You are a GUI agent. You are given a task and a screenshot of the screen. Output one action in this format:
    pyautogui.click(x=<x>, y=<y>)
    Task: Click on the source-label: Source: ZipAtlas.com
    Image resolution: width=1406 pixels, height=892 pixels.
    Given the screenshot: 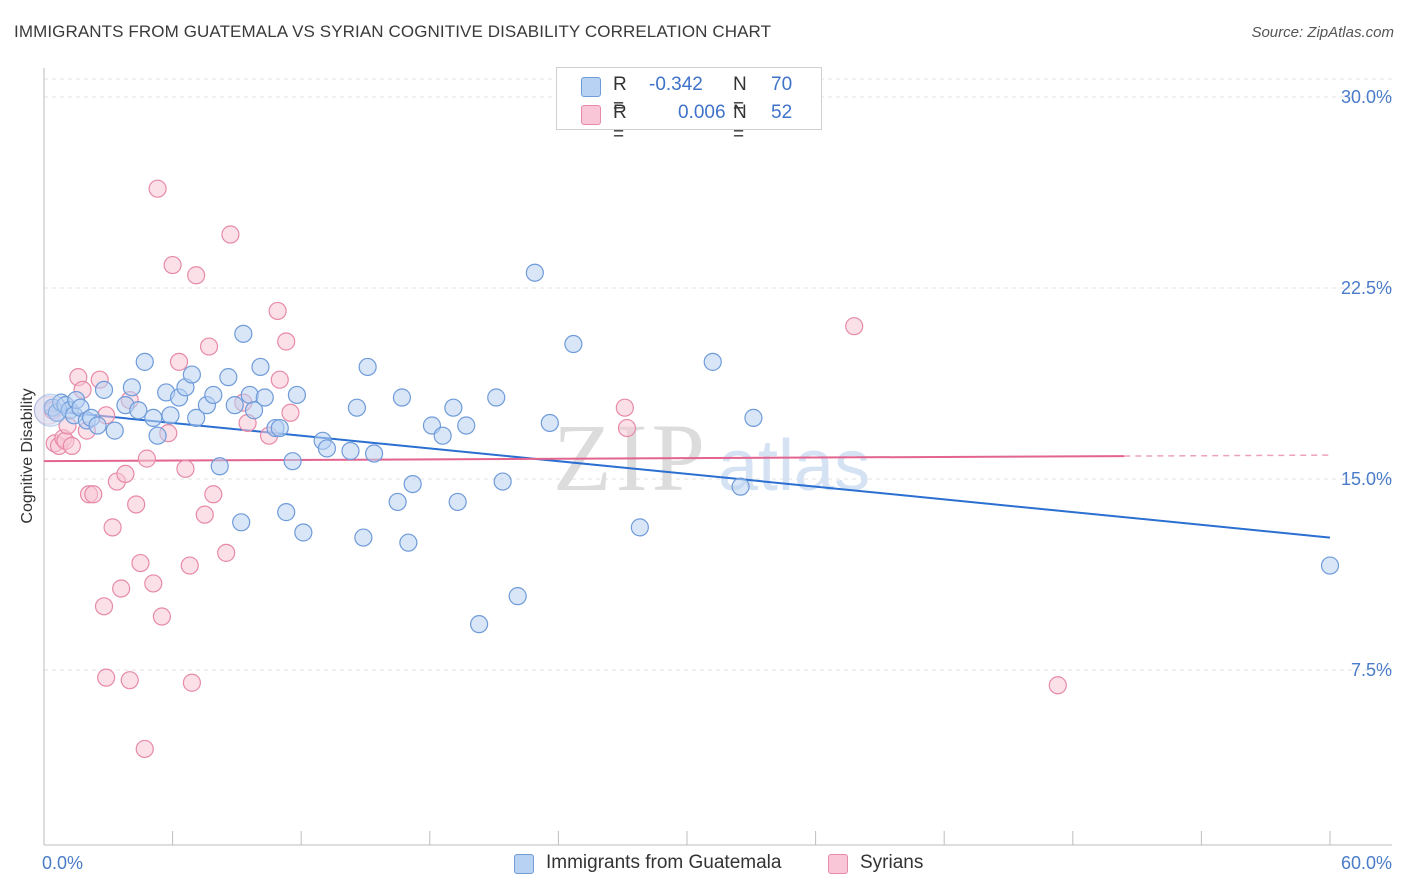 What is the action you would take?
    pyautogui.click(x=1322, y=32)
    